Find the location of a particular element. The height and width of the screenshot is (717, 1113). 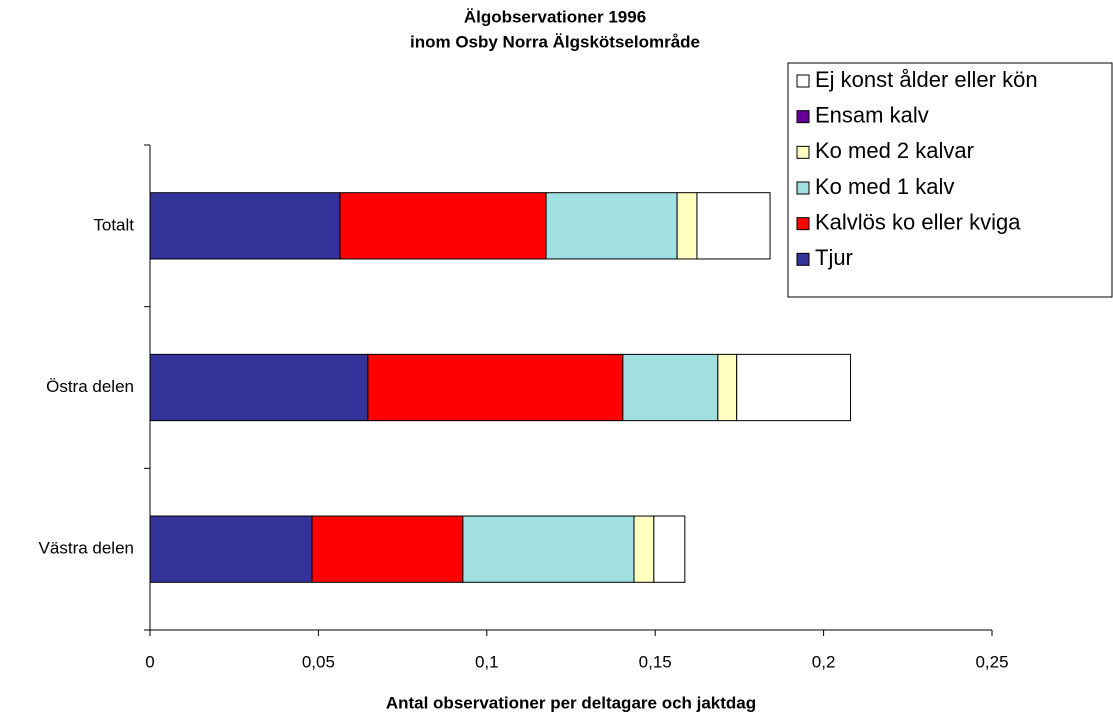

x-tick-label: 0,15 is located at coordinates (655, 661).